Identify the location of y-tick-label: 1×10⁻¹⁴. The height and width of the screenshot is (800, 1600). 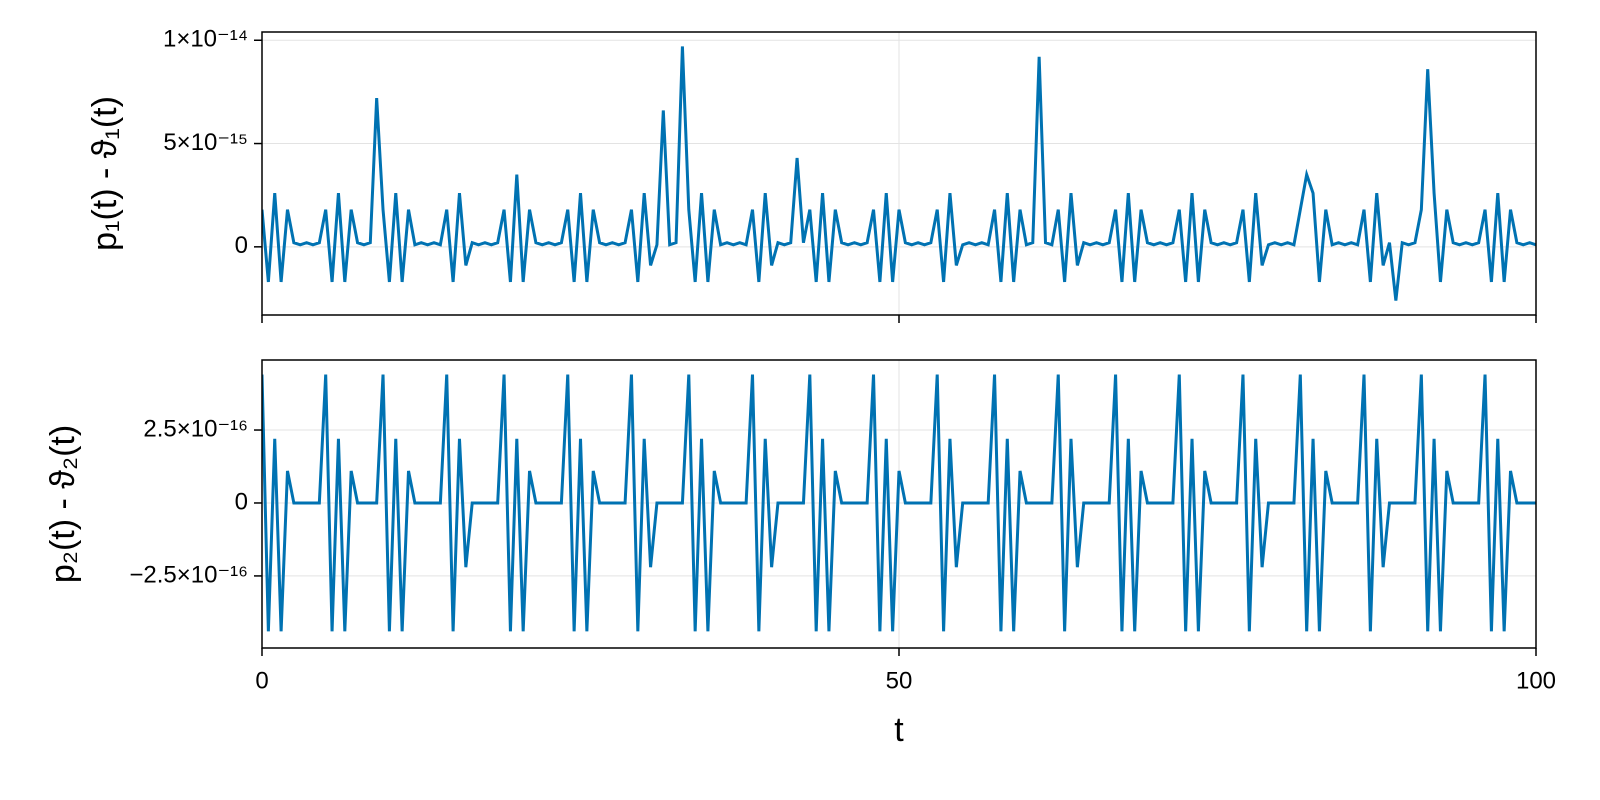
(205, 39).